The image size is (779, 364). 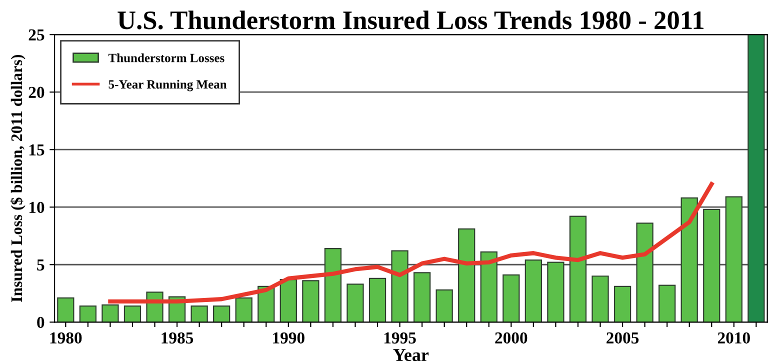 I want to click on legend-label: Thunderstorm Losses, so click(x=166, y=57).